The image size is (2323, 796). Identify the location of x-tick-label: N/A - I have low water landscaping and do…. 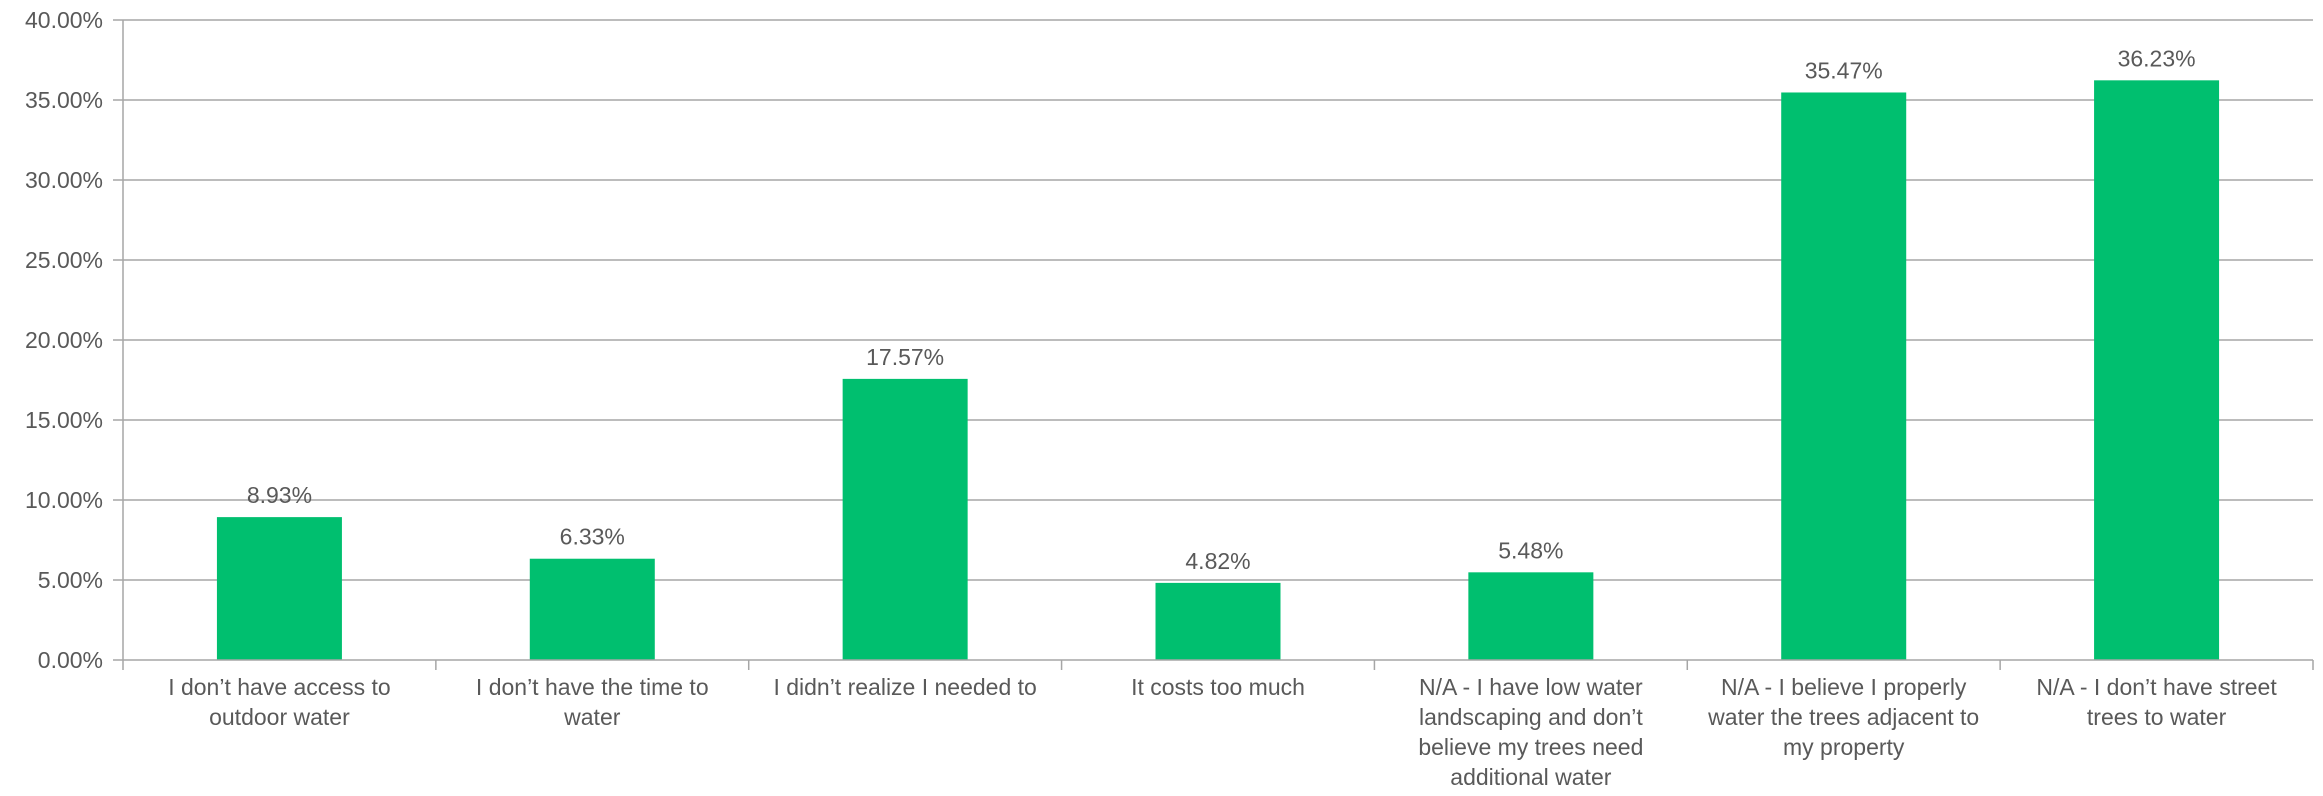
(1530, 732).